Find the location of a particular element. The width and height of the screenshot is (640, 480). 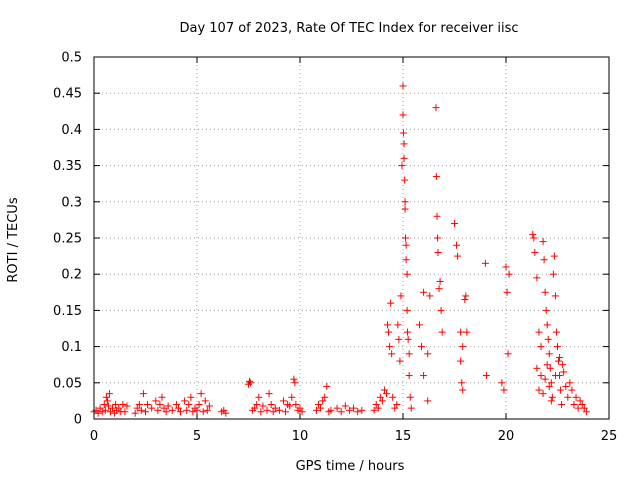

x-tick-label: 0 is located at coordinates (94, 436).